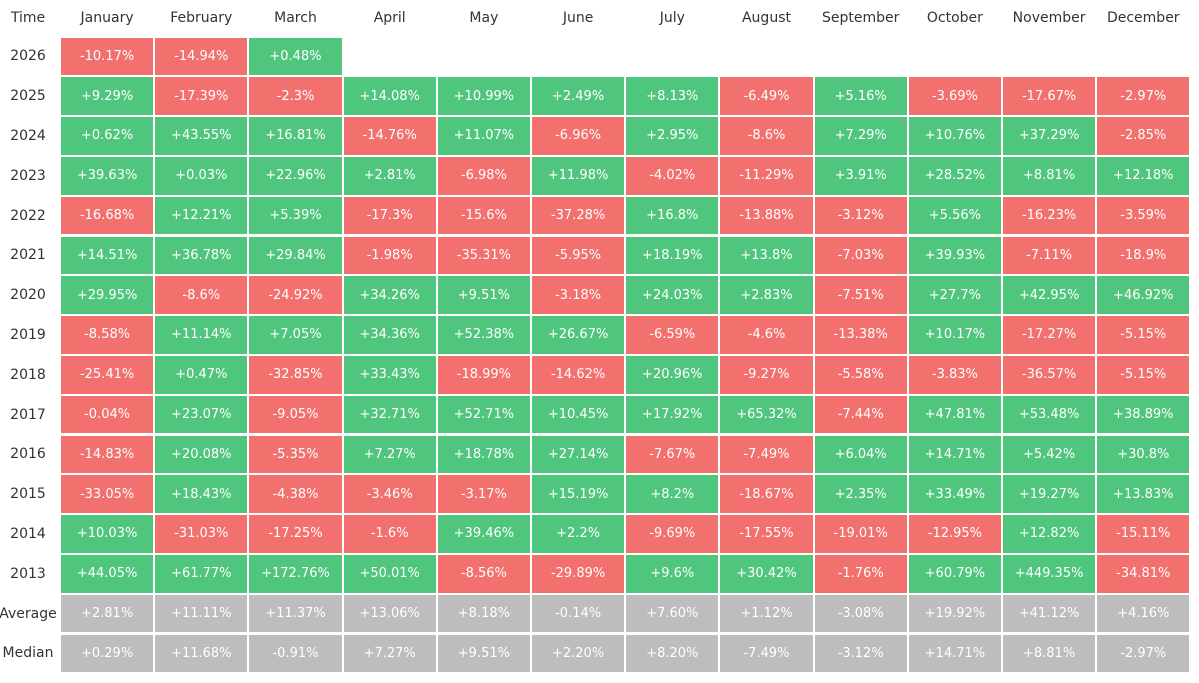 This screenshot has height=683, width=1199. I want to click on return-cell: +9.29%, so click(107, 96).